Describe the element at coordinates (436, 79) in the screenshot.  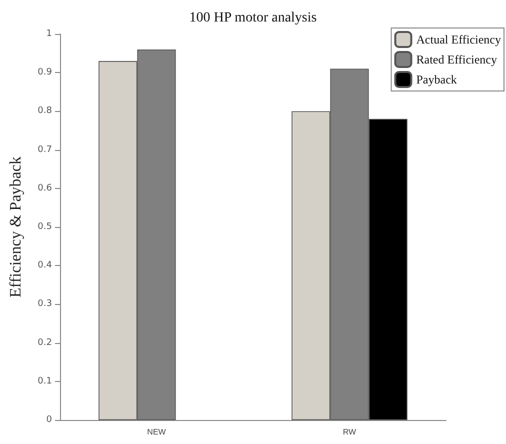
I see `legend-label: Payback` at that location.